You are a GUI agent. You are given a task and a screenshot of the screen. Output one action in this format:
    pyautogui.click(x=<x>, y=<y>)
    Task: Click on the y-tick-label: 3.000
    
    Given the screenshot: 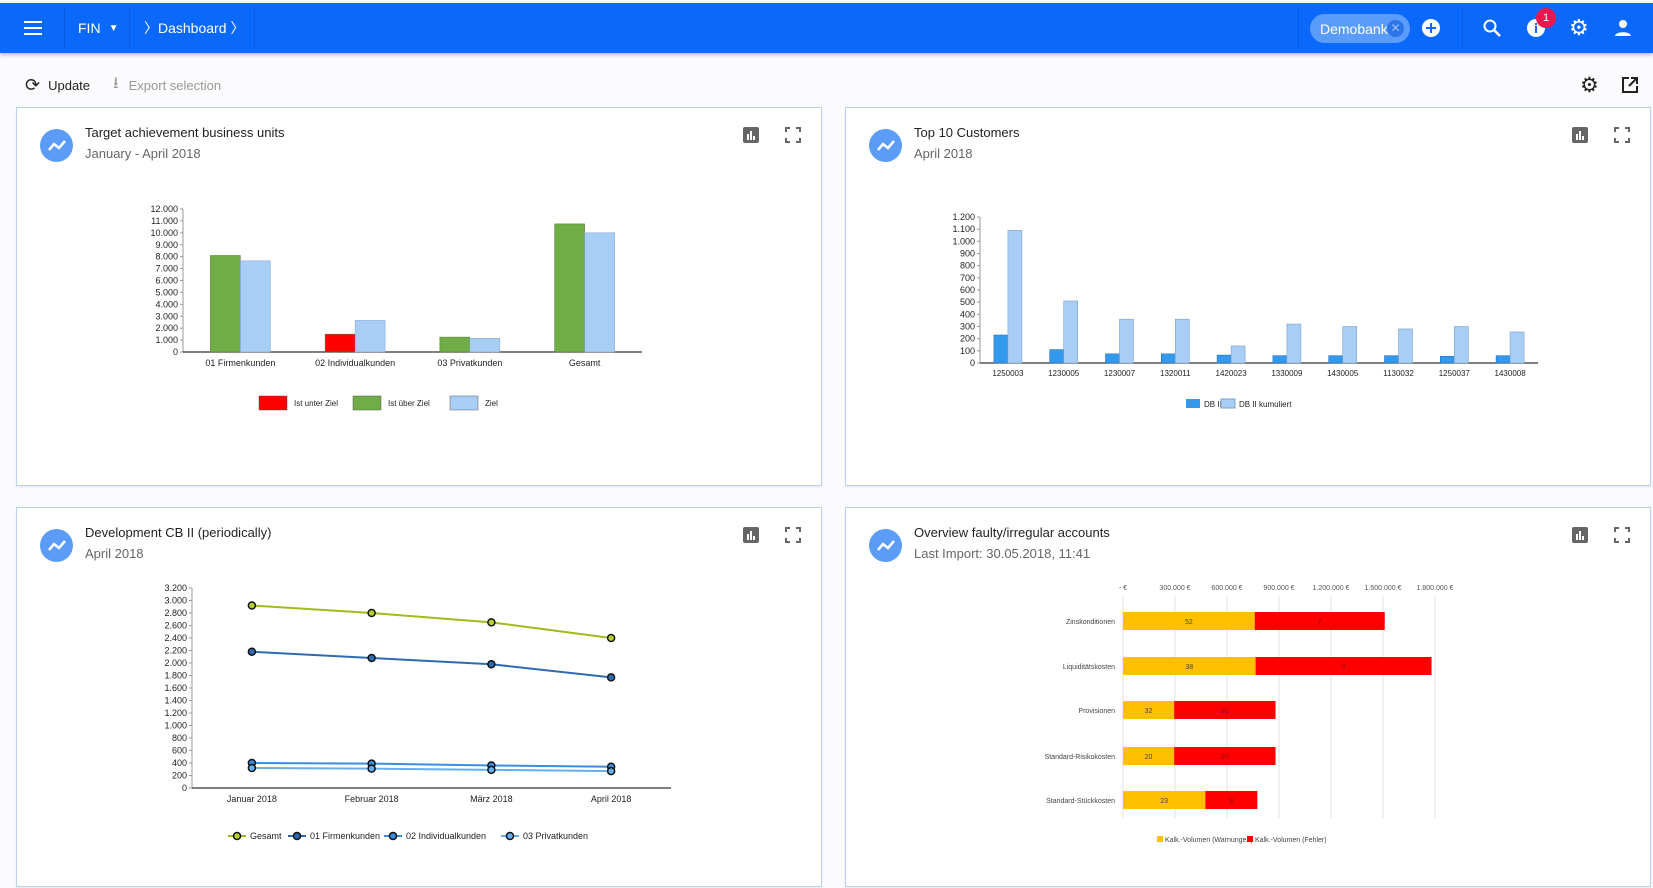 What is the action you would take?
    pyautogui.click(x=175, y=601)
    